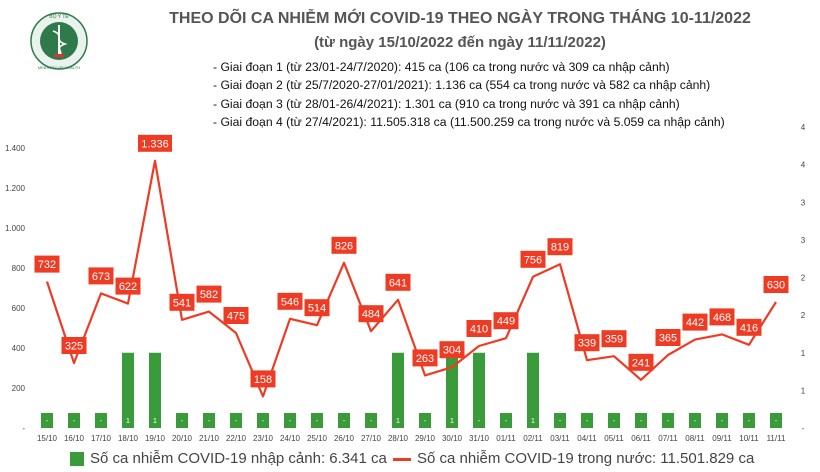 This screenshot has width=820, height=472. I want to click on data-label: 339, so click(587, 344).